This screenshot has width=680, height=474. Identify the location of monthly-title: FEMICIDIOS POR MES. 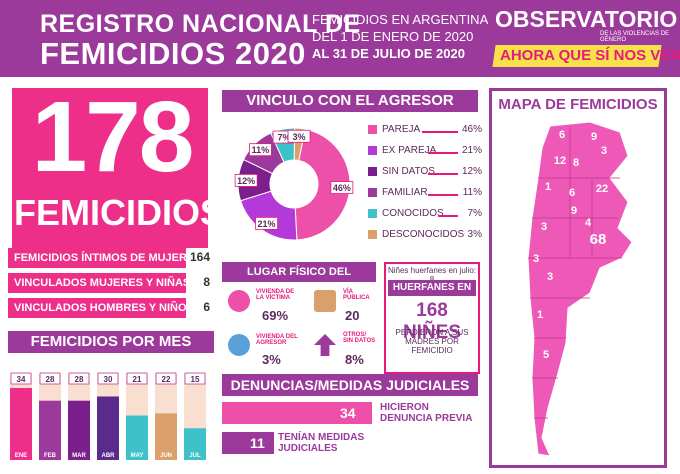
(111, 342).